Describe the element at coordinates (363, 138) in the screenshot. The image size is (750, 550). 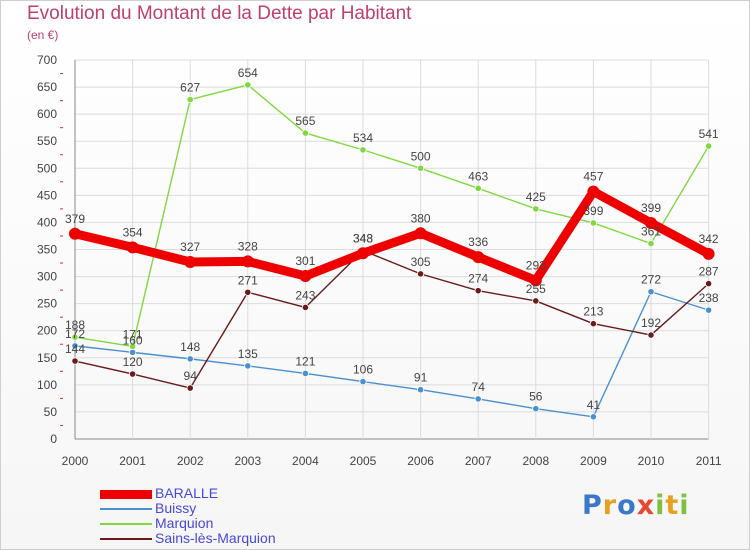
I see `data-label: 534` at that location.